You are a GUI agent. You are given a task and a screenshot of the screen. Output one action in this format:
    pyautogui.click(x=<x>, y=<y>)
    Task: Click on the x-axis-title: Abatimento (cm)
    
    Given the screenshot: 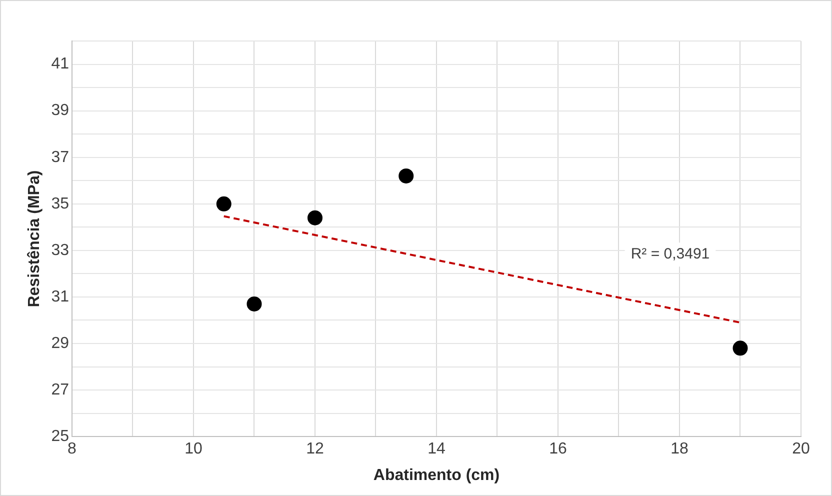 What is the action you would take?
    pyautogui.click(x=436, y=475)
    